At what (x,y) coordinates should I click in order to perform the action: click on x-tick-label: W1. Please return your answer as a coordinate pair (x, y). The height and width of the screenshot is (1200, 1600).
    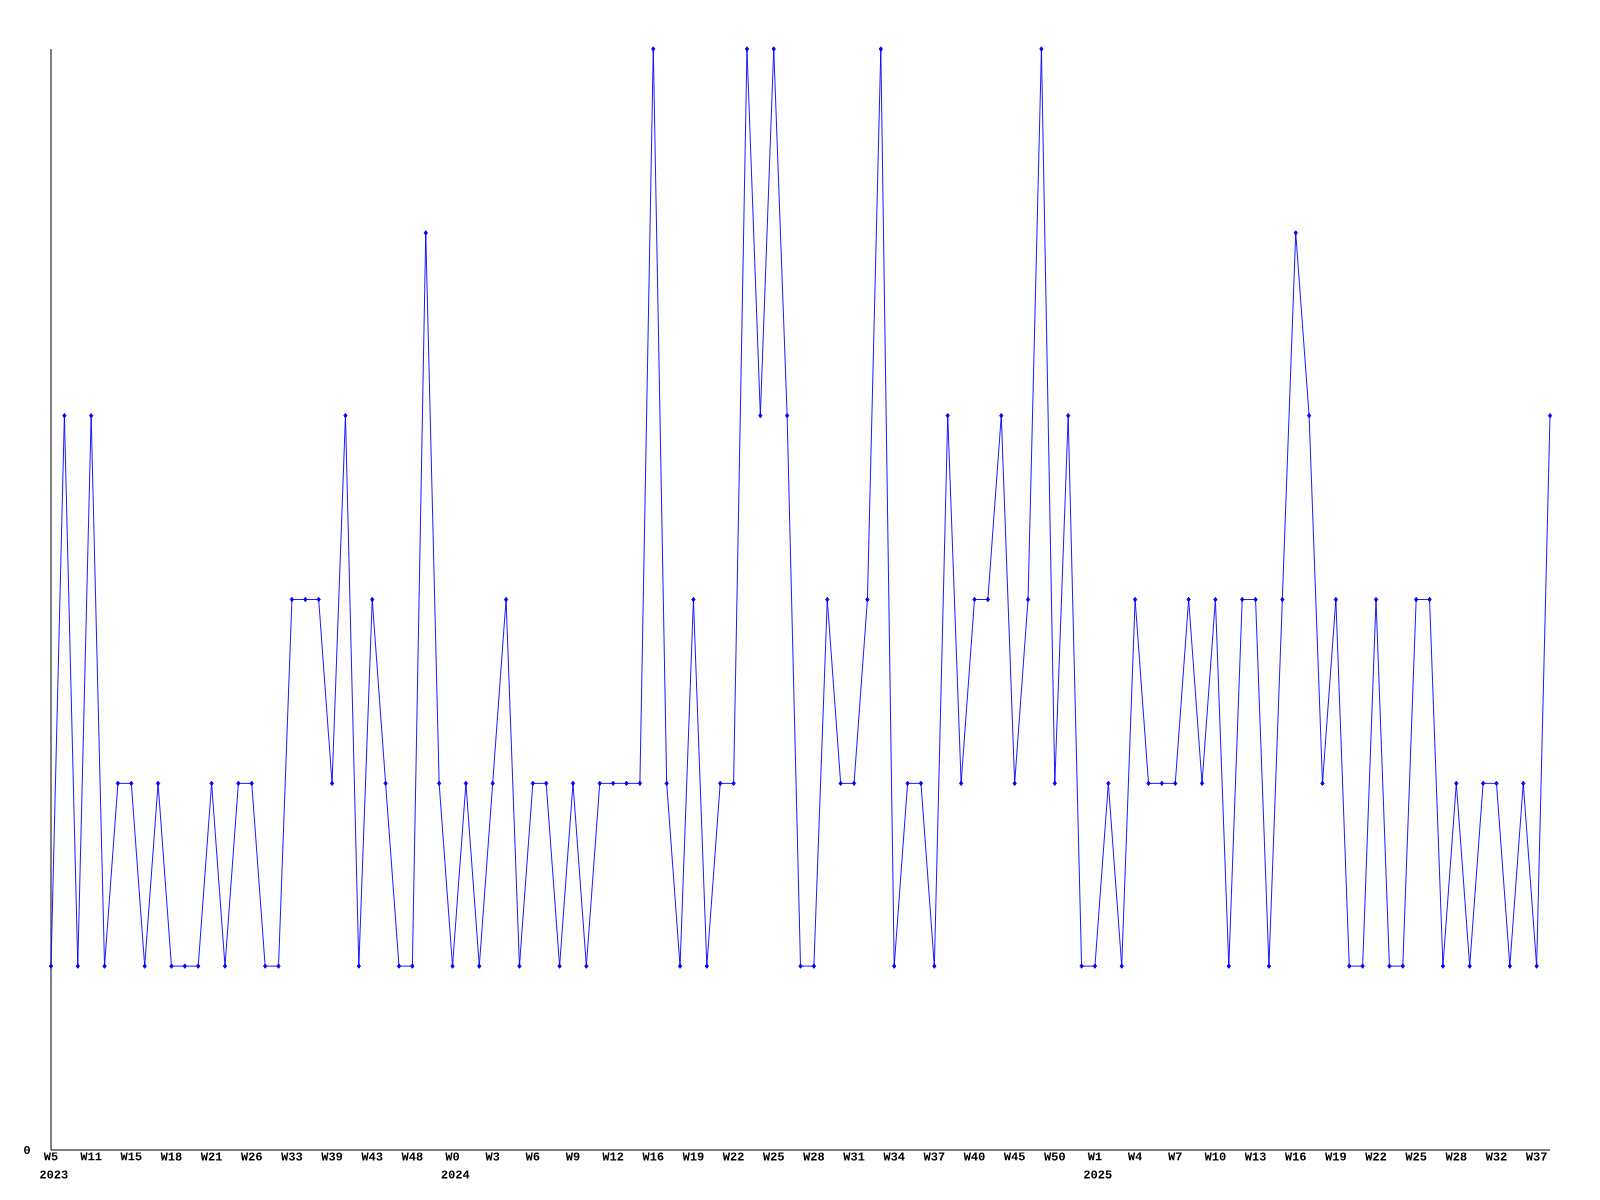
    Looking at the image, I should click on (1094, 1156).